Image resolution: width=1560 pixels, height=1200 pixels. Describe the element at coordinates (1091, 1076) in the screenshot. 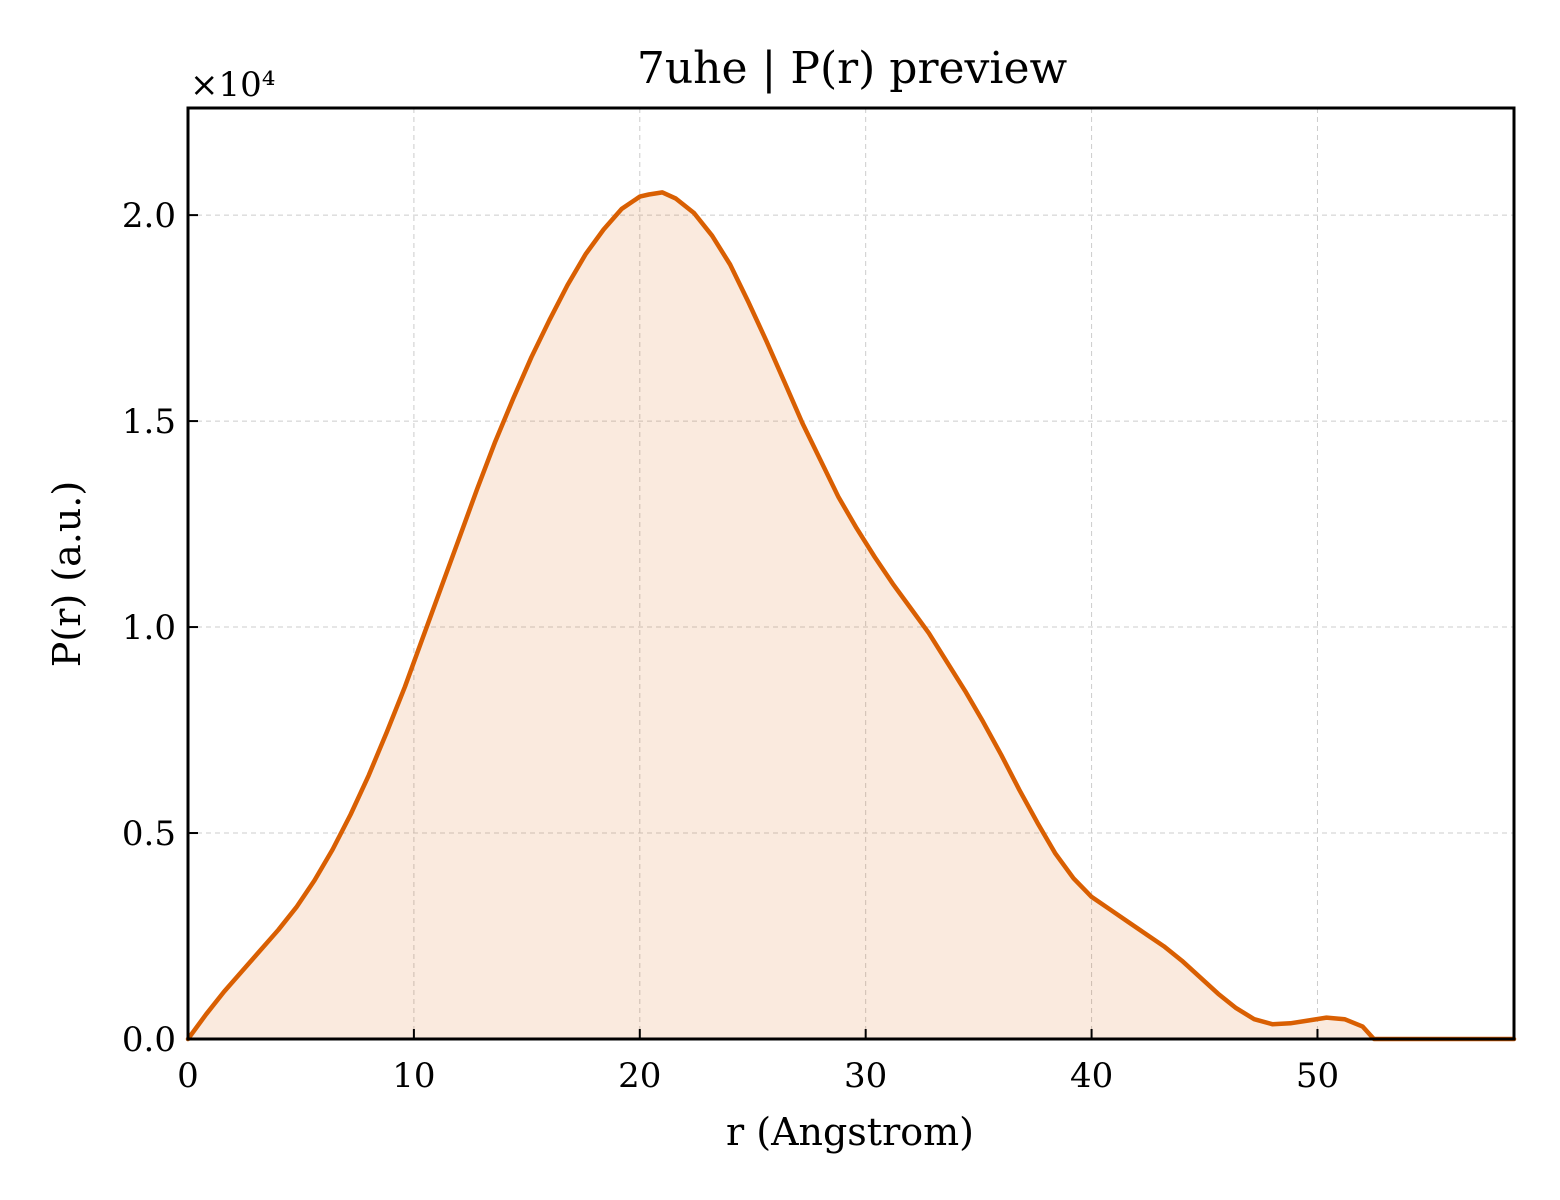

I see `x-tick-label: 40` at that location.